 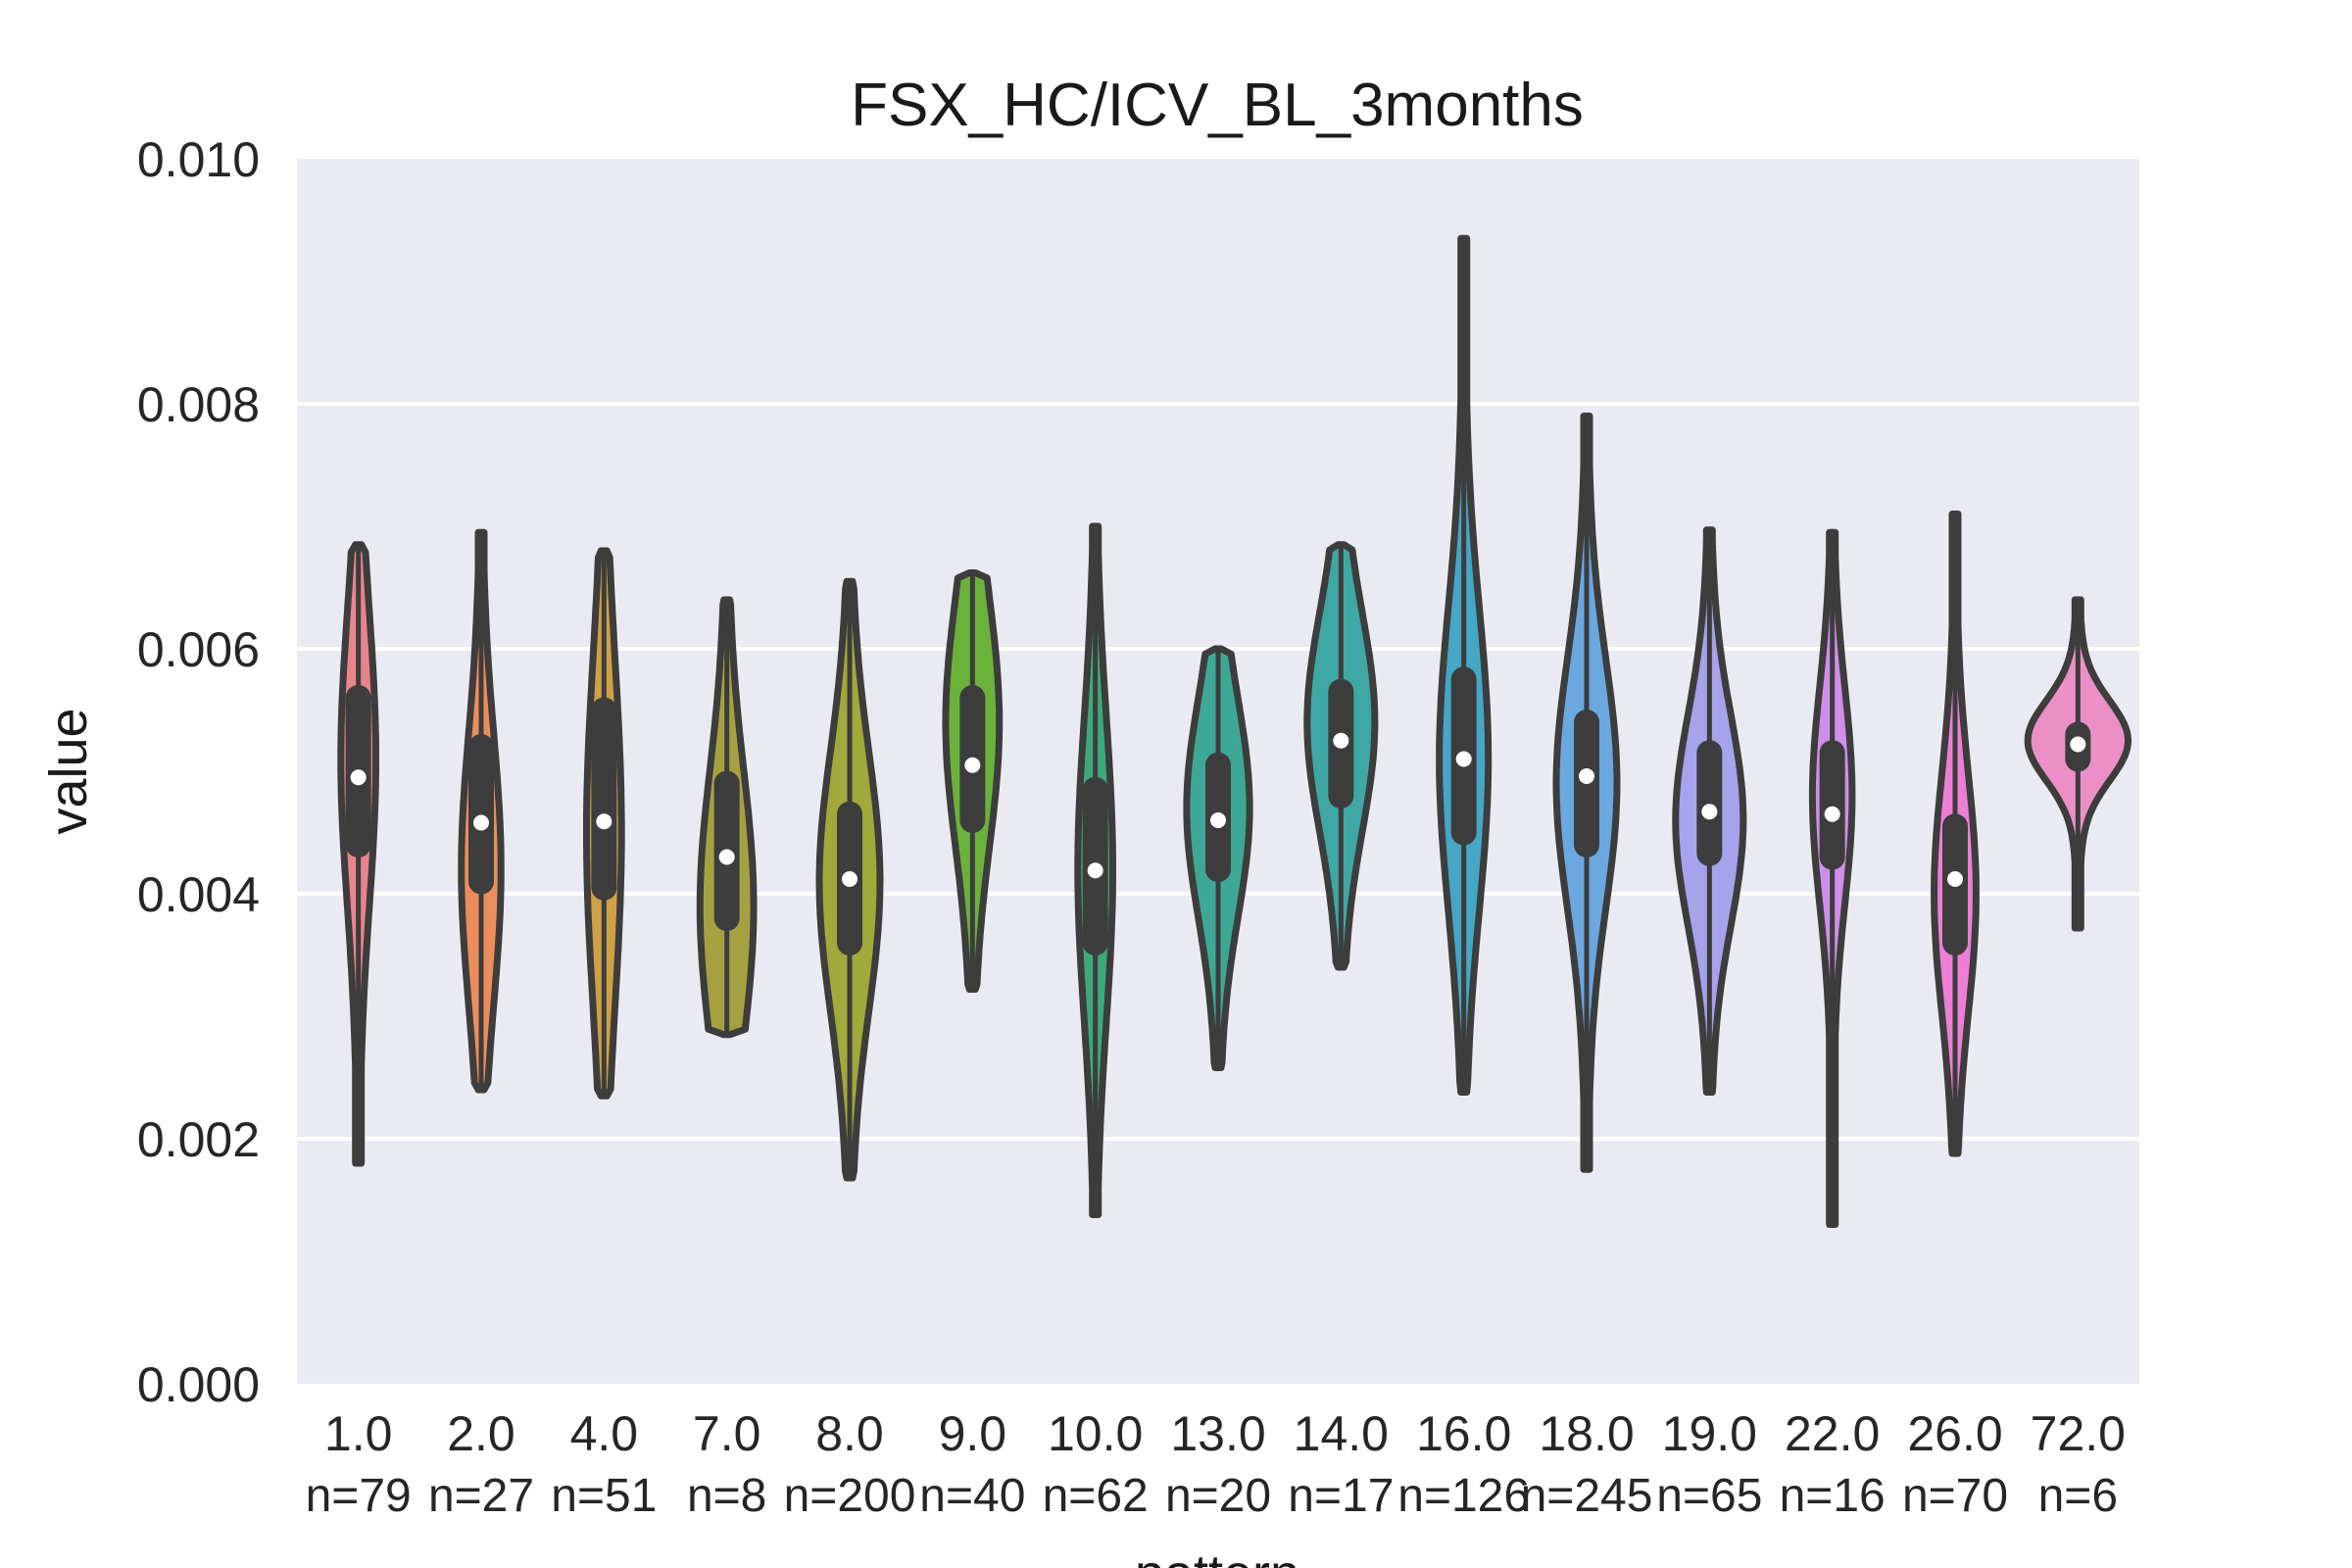 I want to click on x-tick-count-label: n=27, so click(x=481, y=1496).